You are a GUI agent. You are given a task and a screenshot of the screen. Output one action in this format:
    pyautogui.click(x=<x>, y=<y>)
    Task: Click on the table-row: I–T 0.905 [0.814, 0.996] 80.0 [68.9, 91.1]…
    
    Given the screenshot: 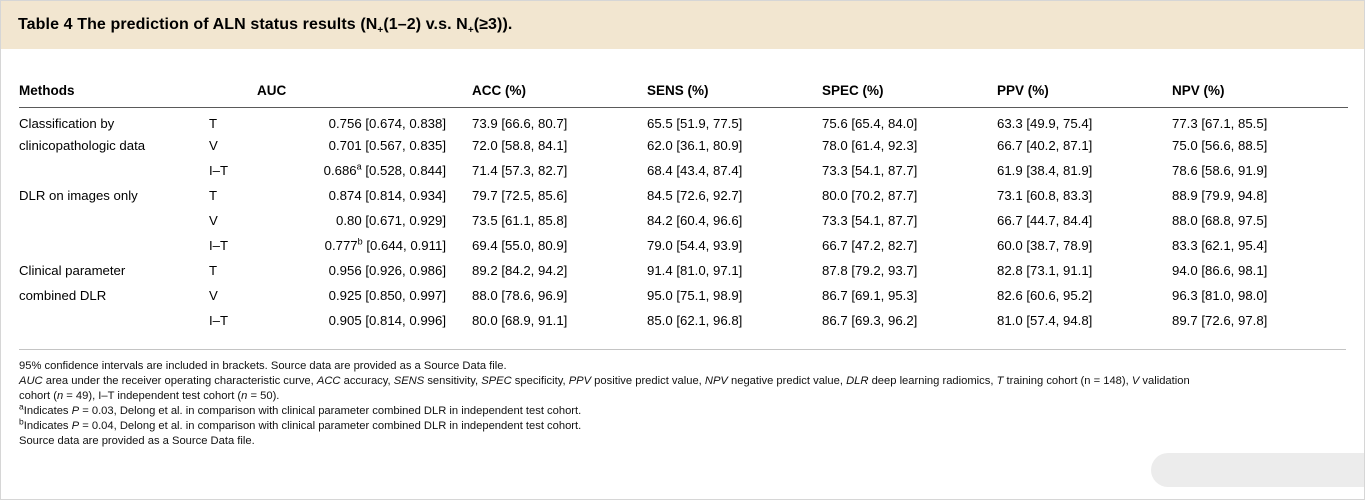 What is the action you would take?
    pyautogui.click(x=683, y=320)
    